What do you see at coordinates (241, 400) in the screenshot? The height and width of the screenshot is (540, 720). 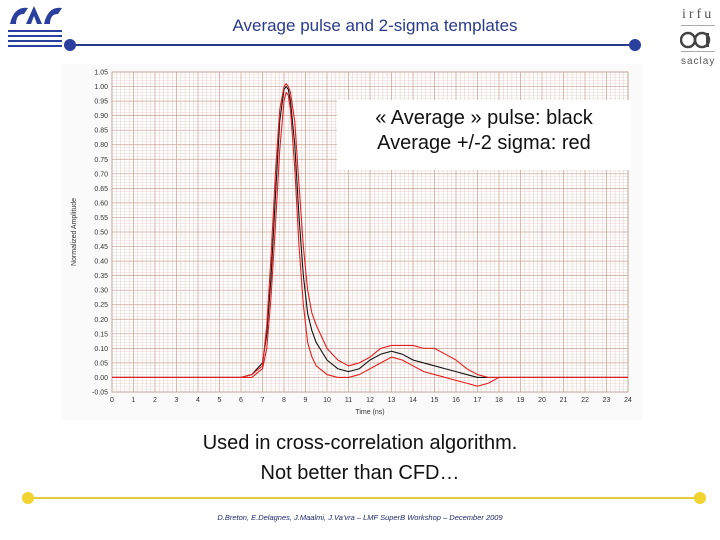 I see `x-tick-label: 6` at bounding box center [241, 400].